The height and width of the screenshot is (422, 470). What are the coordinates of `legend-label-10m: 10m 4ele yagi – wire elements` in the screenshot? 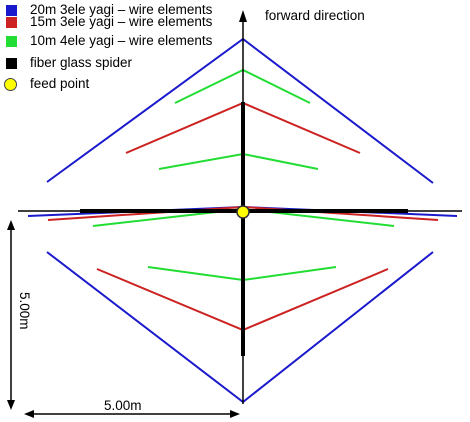 It's located at (121, 40).